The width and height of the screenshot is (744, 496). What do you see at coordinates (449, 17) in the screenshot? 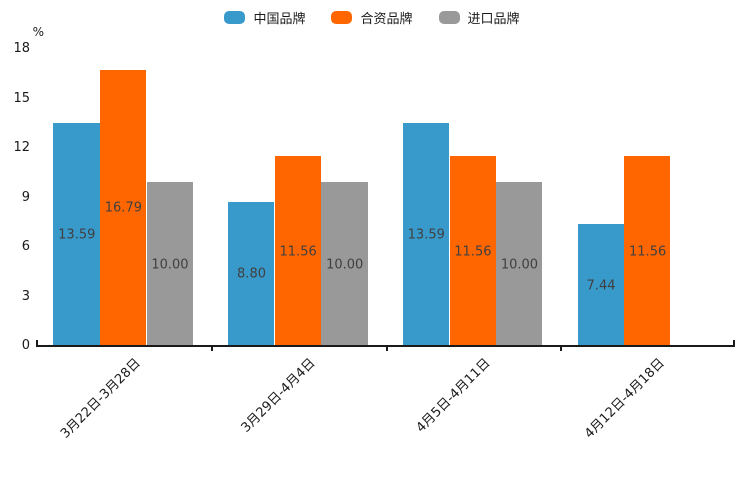
I see `legend-swatch-import-brand-icon` at bounding box center [449, 17].